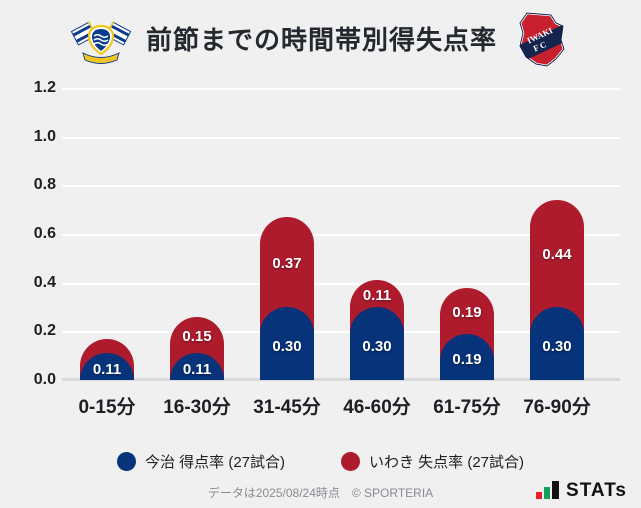  I want to click on y-tick-4: 0.8, so click(44, 185).